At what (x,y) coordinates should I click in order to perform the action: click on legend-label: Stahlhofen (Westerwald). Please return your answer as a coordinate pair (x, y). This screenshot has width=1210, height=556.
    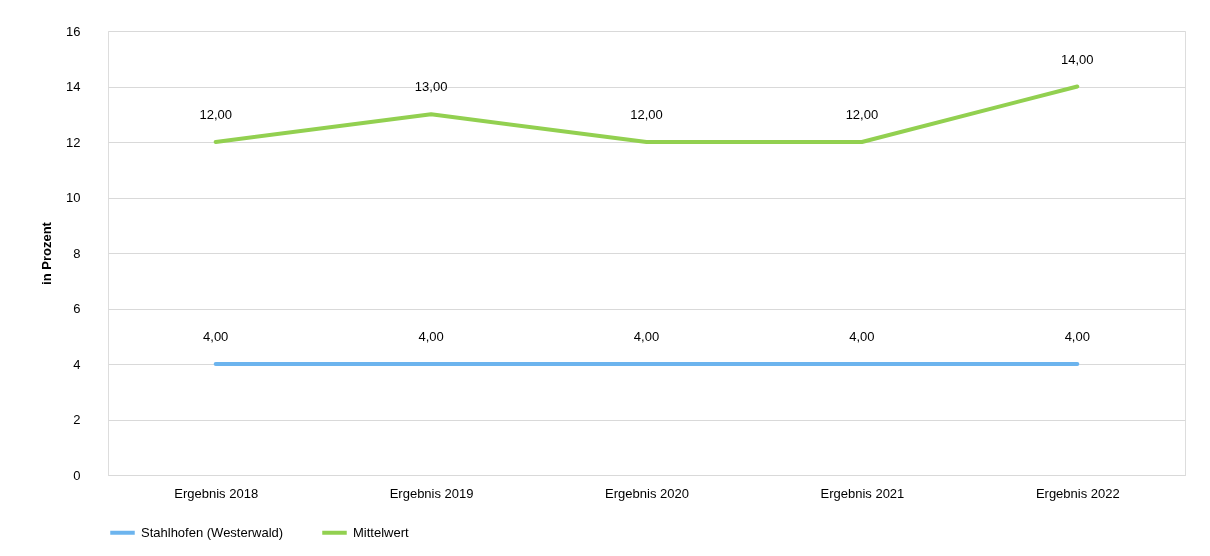
    Looking at the image, I should click on (212, 532).